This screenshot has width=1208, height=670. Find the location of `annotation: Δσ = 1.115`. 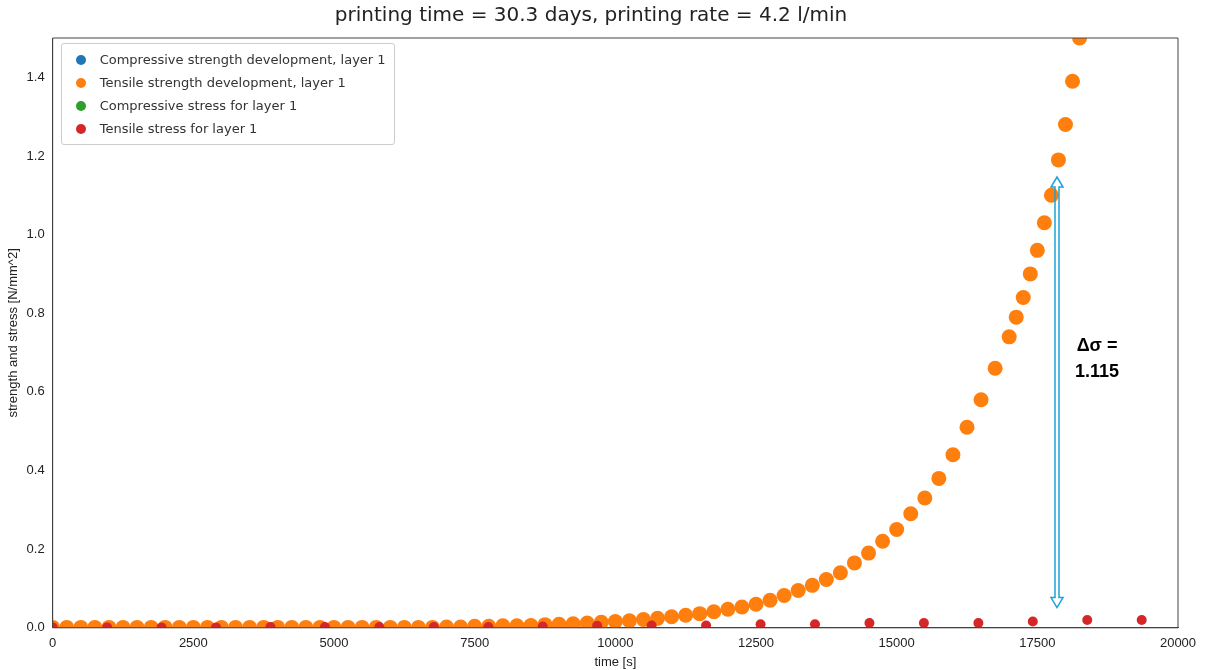

annotation: Δσ = 1.115 is located at coordinates (1097, 358).